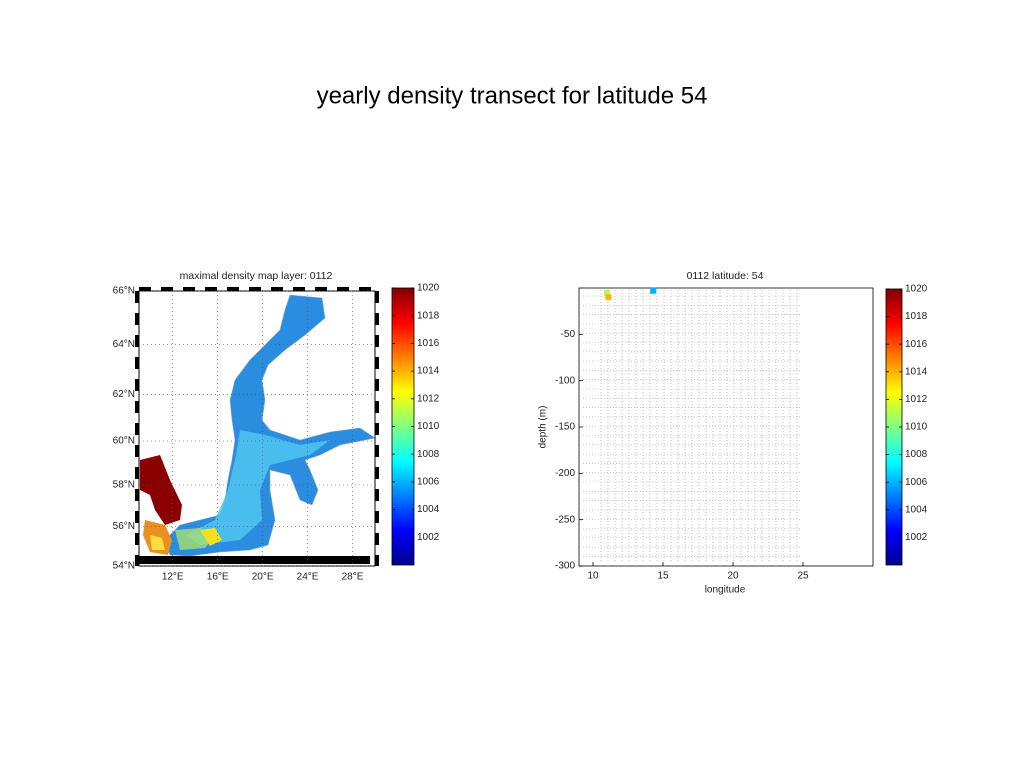  What do you see at coordinates (257, 427) in the screenshot?
I see `map-area` at bounding box center [257, 427].